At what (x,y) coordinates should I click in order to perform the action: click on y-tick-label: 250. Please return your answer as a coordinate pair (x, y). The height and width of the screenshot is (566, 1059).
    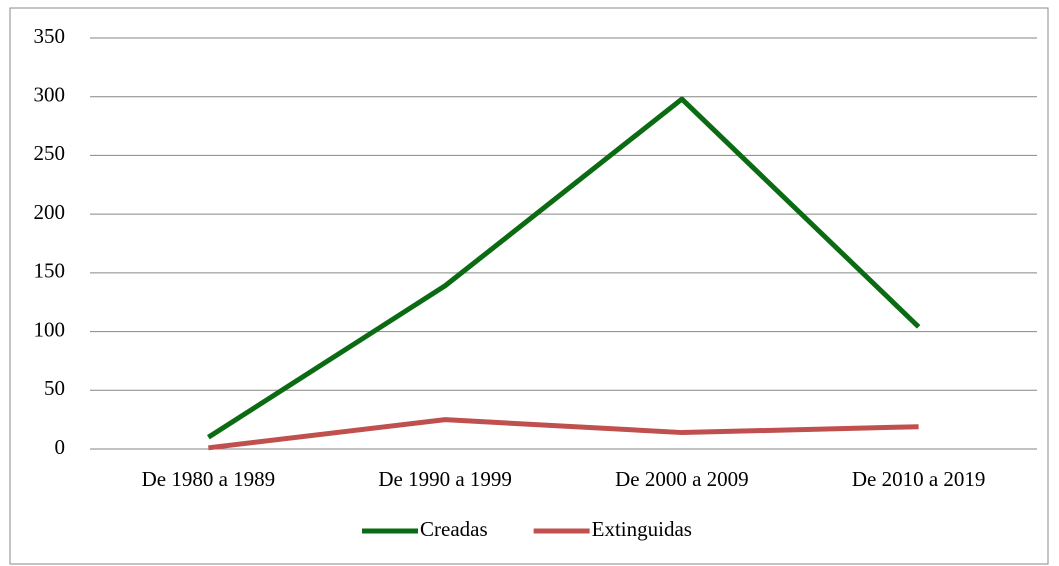
    Looking at the image, I should click on (50, 153).